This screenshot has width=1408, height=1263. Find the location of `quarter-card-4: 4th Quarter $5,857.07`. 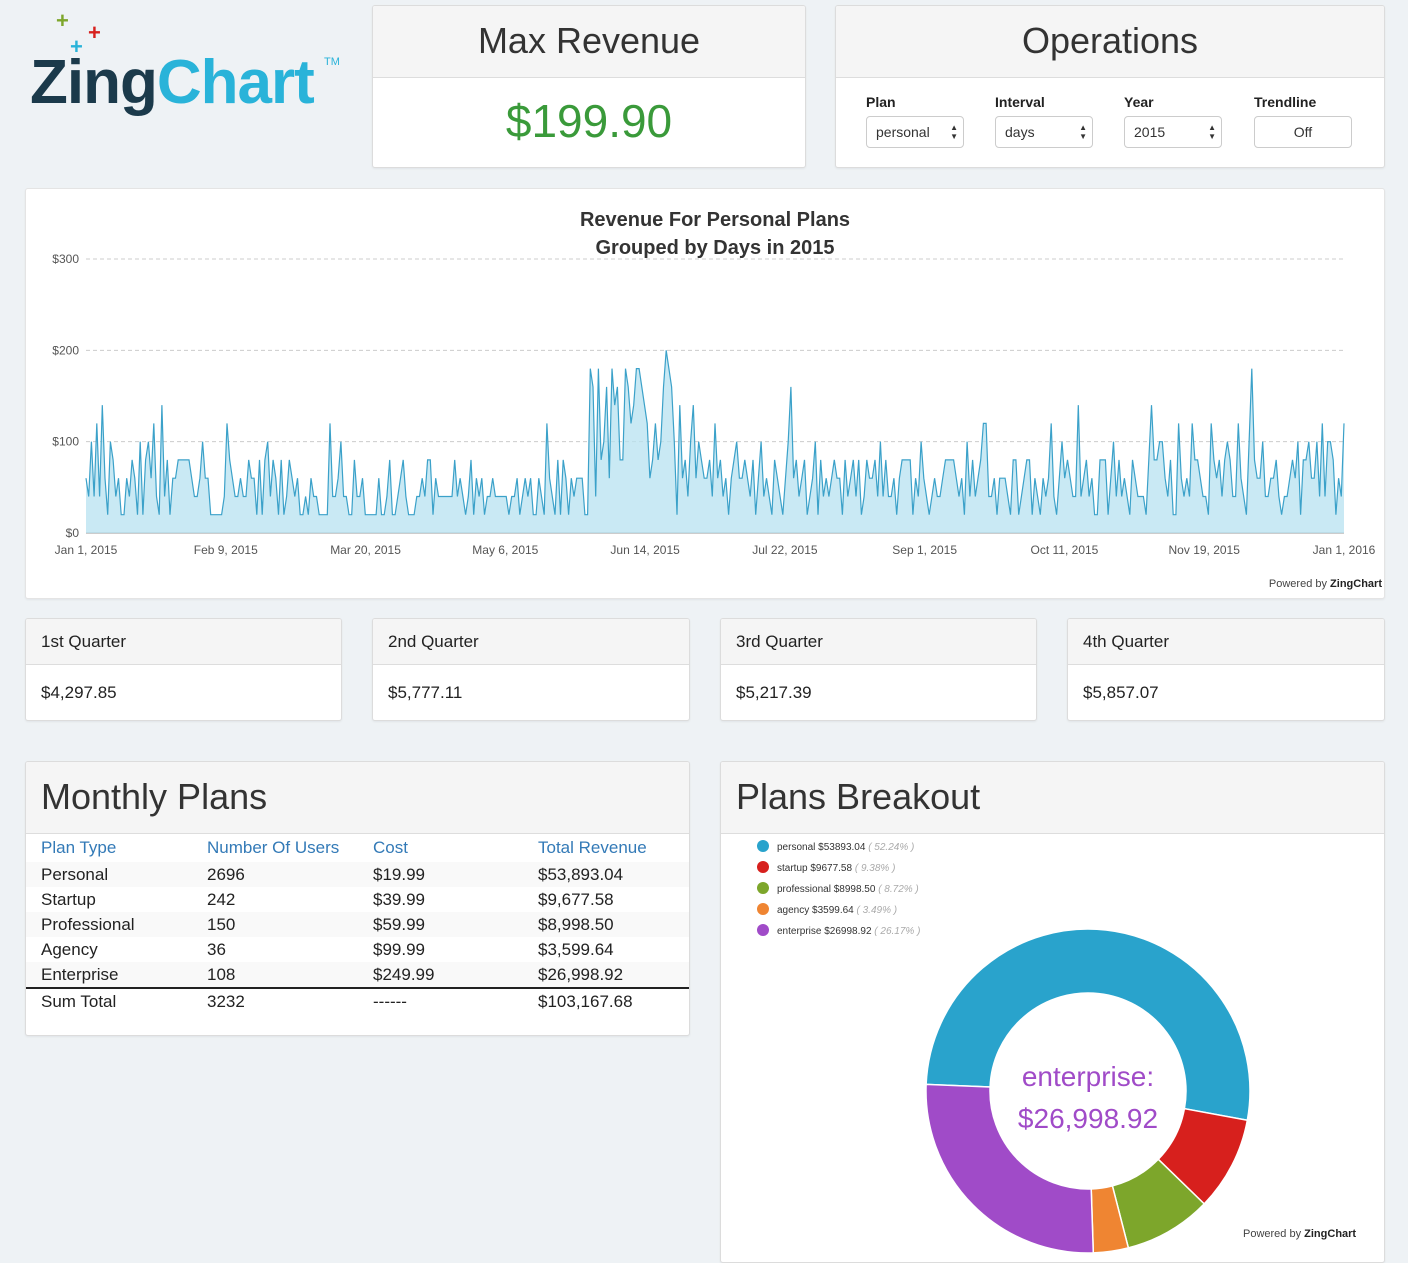

quarter-card-4: 4th Quarter $5,857.07 is located at coordinates (1226, 669).